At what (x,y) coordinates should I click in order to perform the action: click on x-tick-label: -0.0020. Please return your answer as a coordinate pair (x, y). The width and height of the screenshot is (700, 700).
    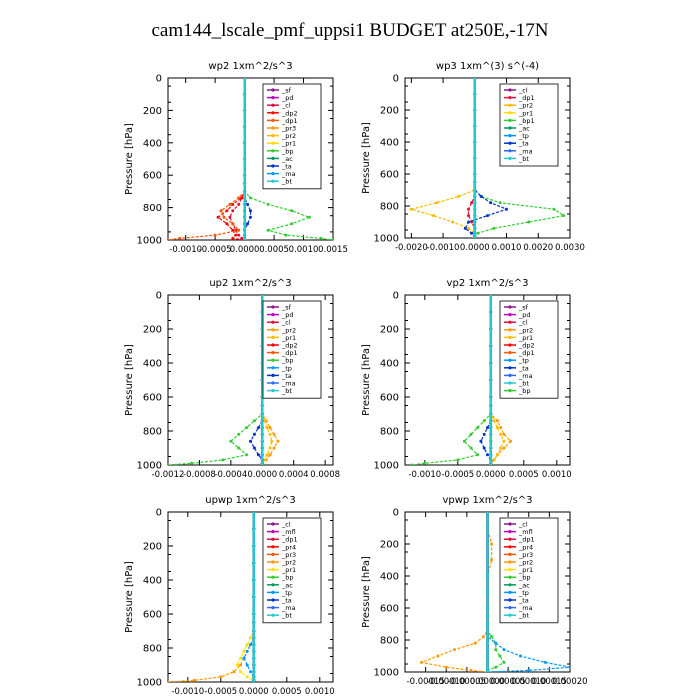
    Looking at the image, I should click on (411, 248).